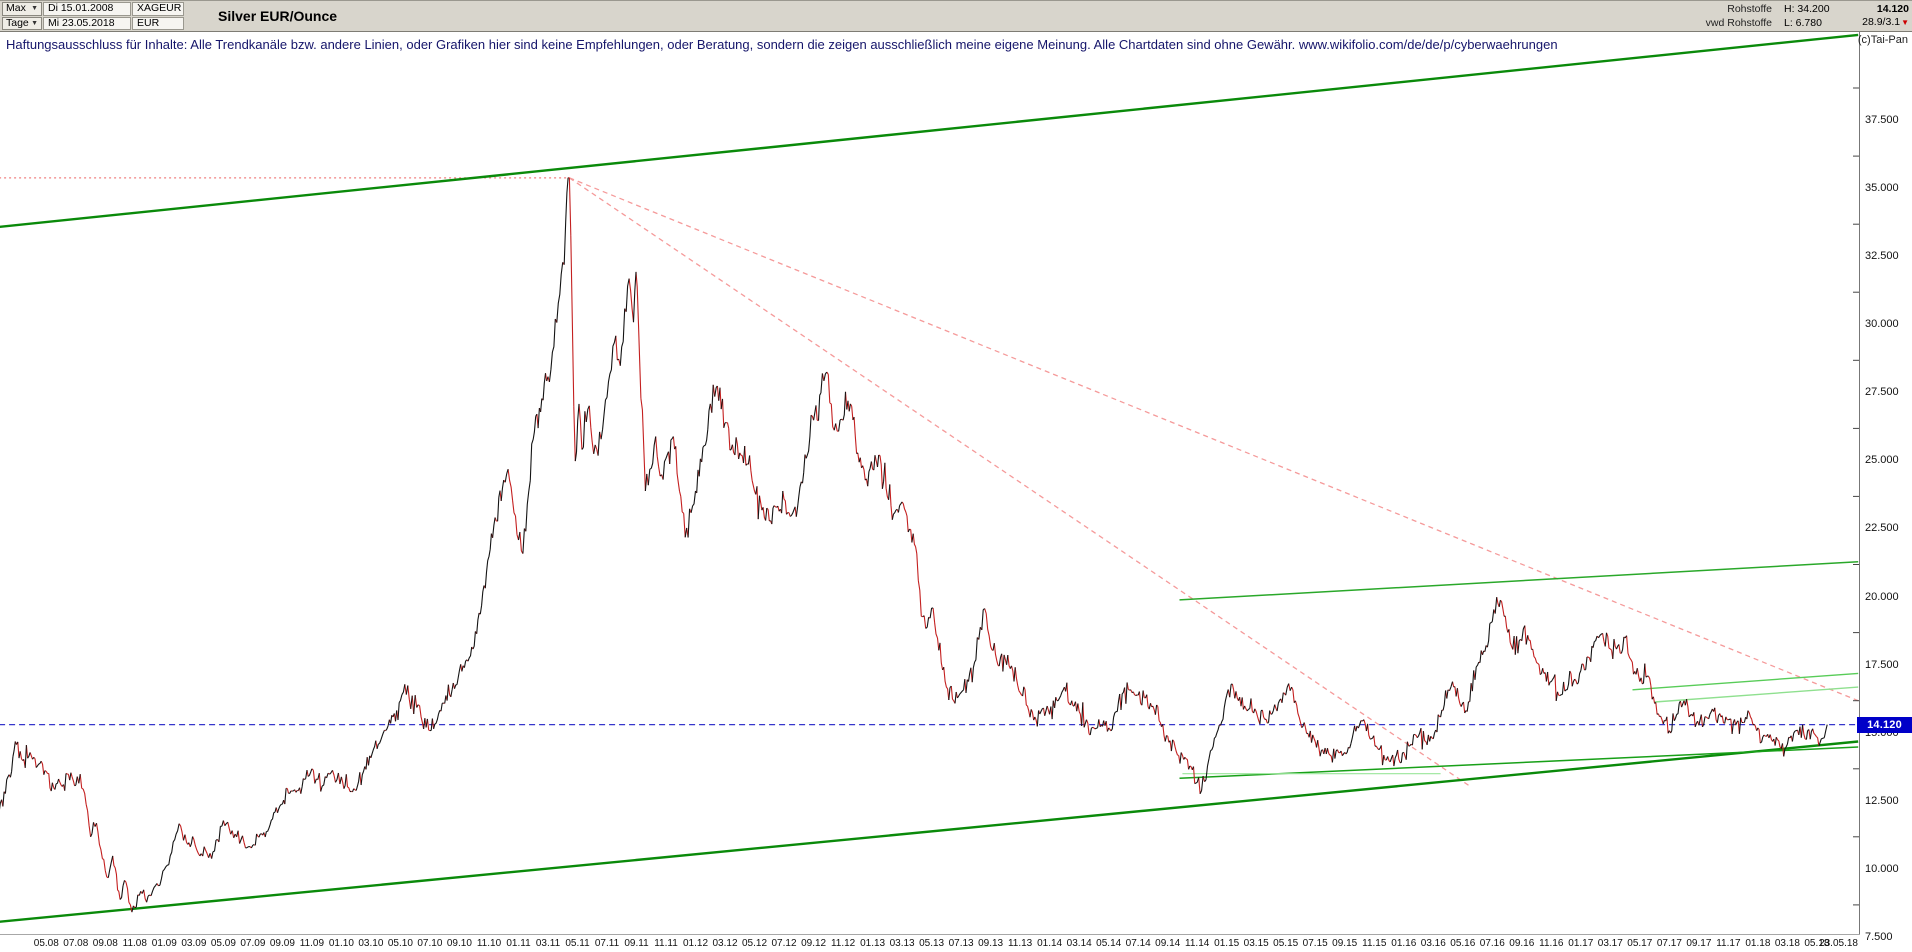  I want to click on x-axis-label: 07.12, so click(784, 943).